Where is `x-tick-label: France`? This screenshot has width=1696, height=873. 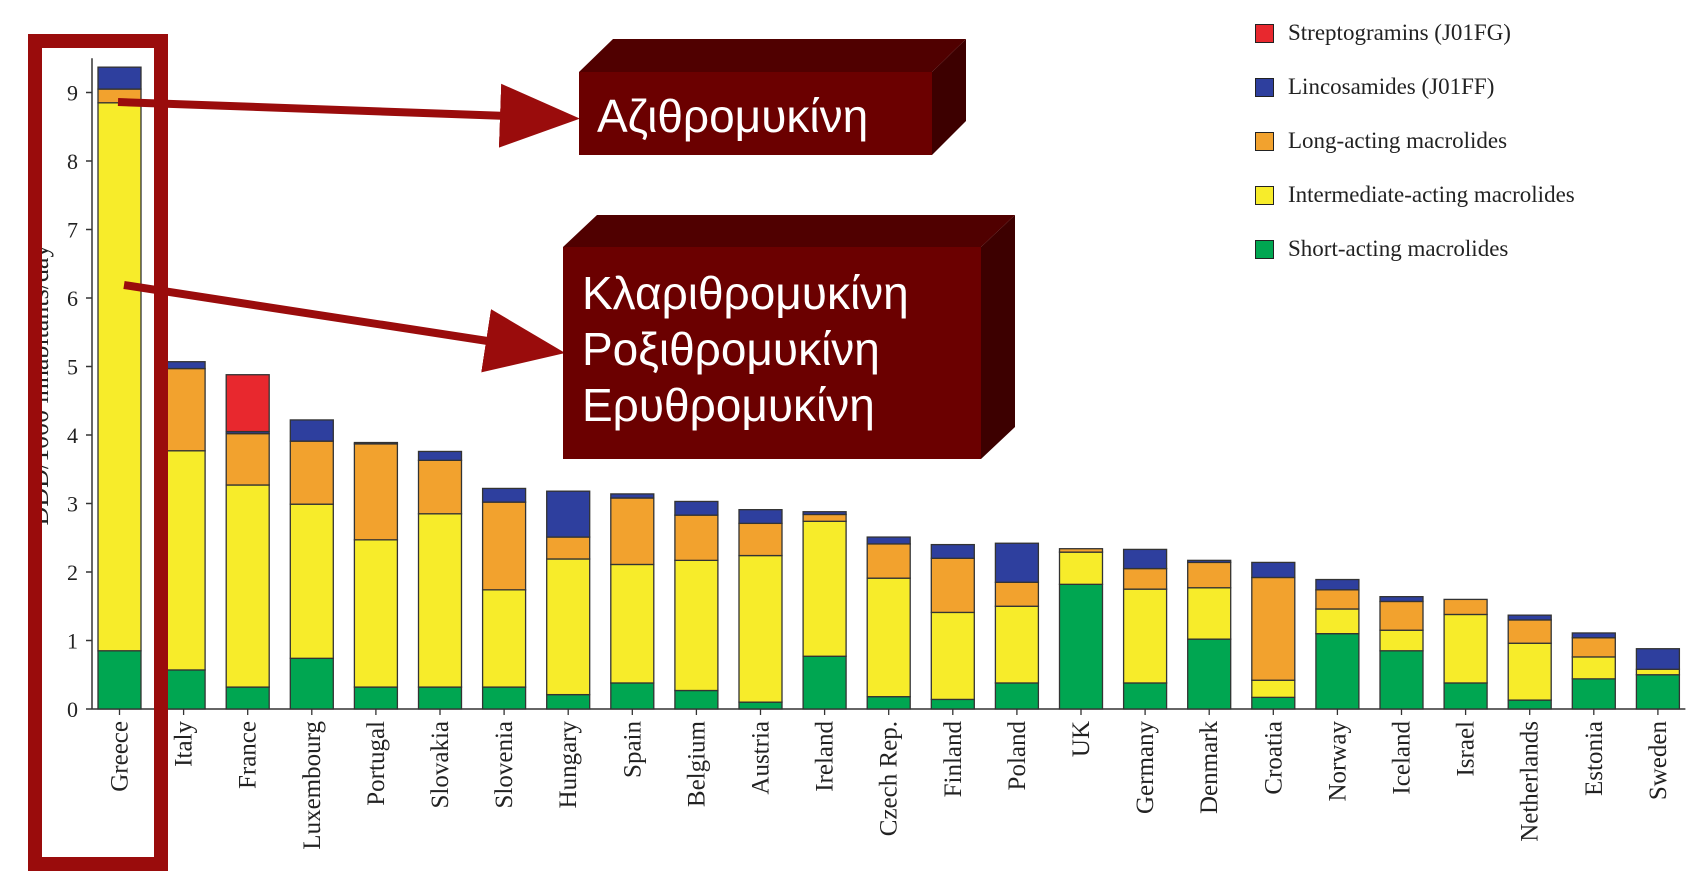 x-tick-label: France is located at coordinates (248, 755).